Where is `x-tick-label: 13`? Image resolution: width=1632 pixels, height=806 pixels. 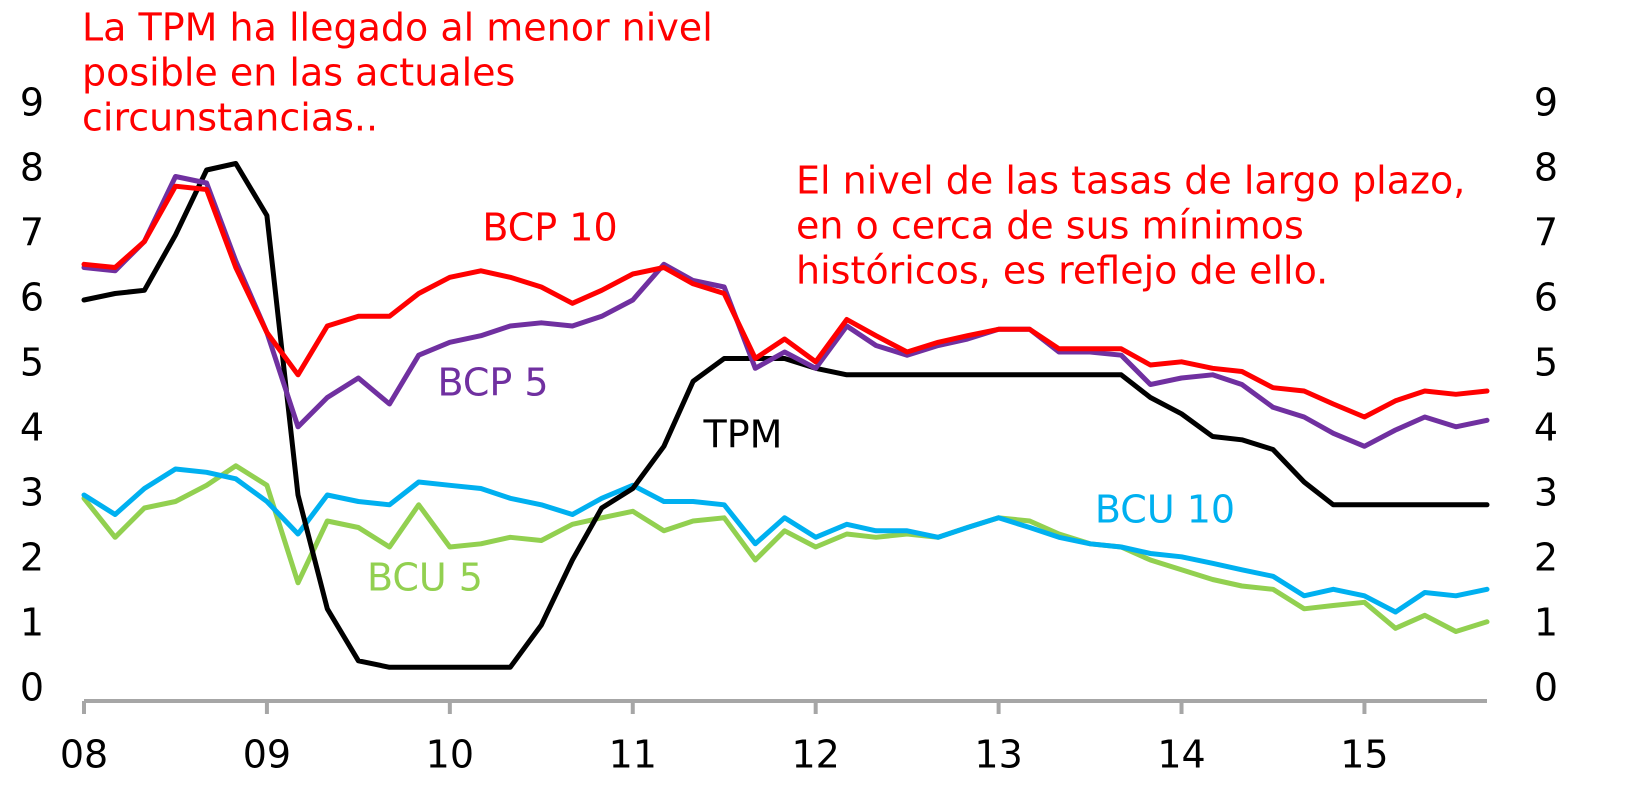 x-tick-label: 13 is located at coordinates (998, 755).